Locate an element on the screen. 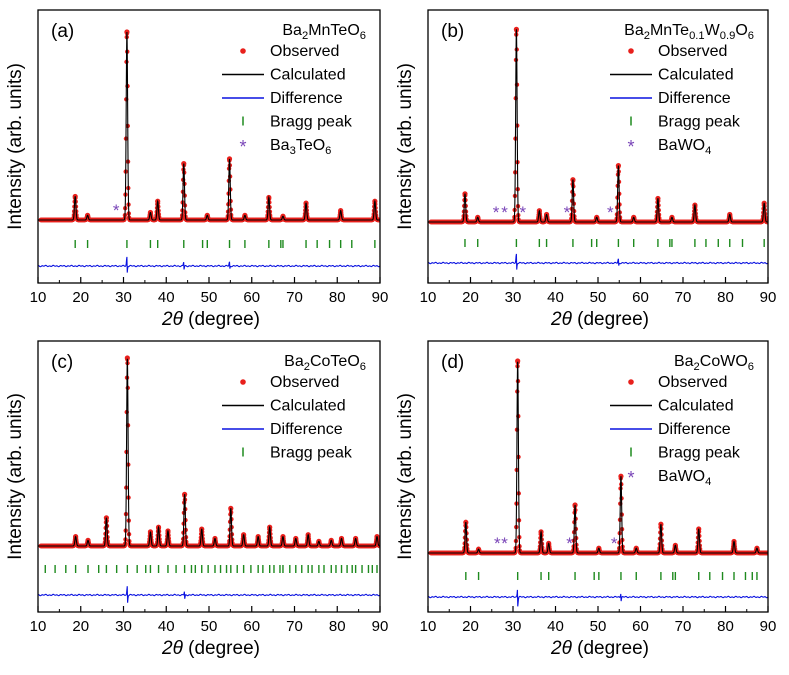 The image size is (789, 675). panel-label: (a) is located at coordinates (62, 31).